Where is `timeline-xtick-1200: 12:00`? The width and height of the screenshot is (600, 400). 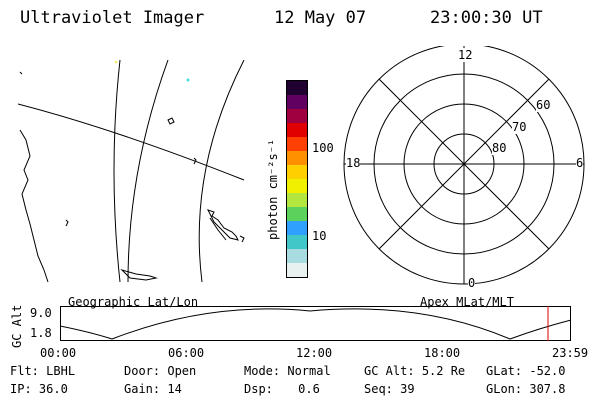 timeline-xtick-1200: 12:00 is located at coordinates (314, 353).